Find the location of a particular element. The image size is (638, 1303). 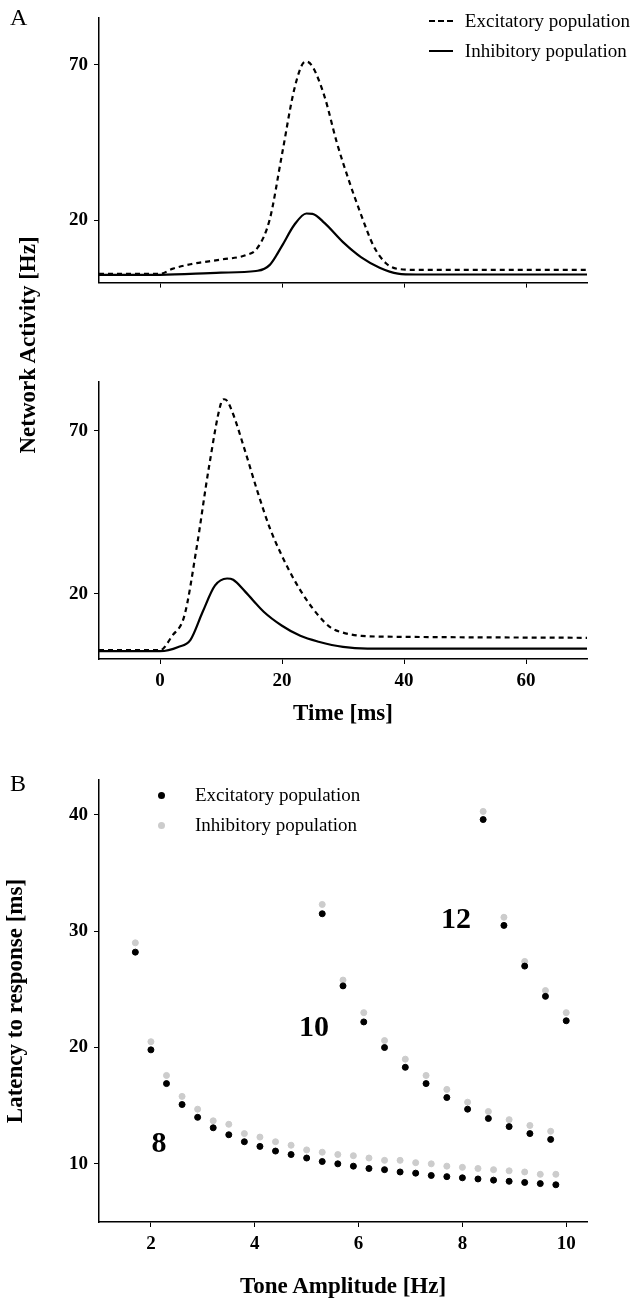

y-tick-label: 30 is located at coordinates (78, 930).